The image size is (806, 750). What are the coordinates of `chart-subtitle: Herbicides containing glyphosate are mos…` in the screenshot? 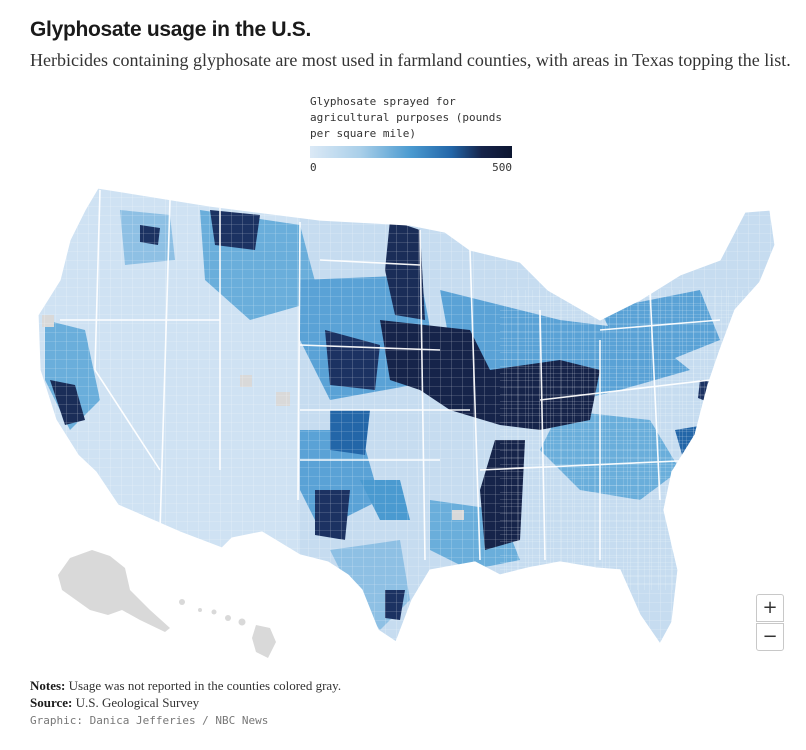 It's located at (410, 60).